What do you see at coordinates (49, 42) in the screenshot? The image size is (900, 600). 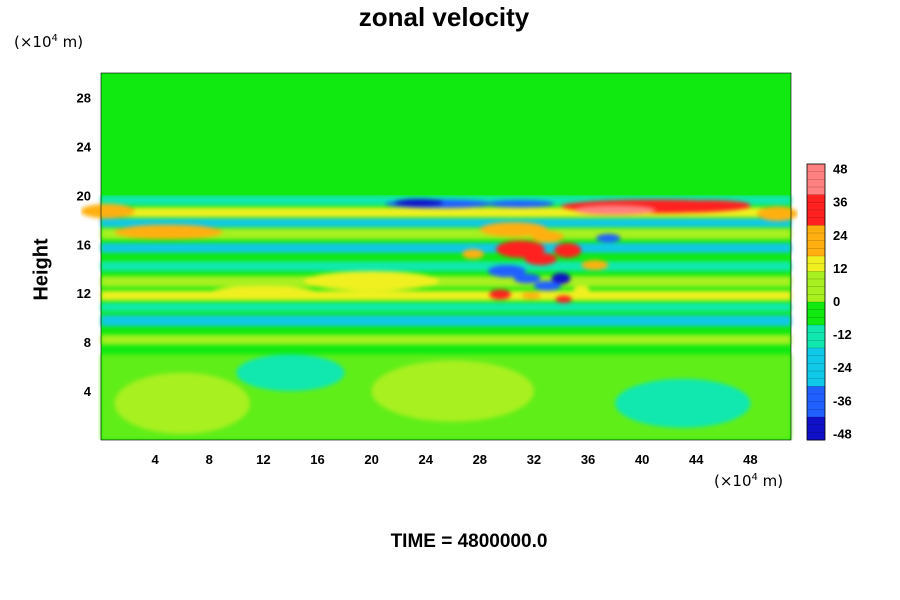 I see `y-axis-unit: (×104 m)` at bounding box center [49, 42].